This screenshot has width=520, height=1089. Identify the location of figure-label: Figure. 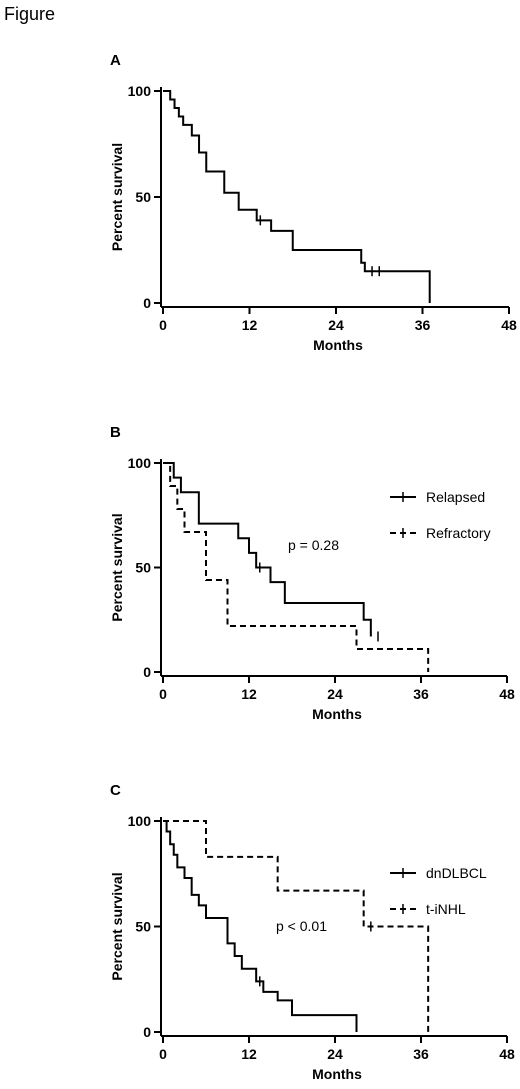
(30, 14).